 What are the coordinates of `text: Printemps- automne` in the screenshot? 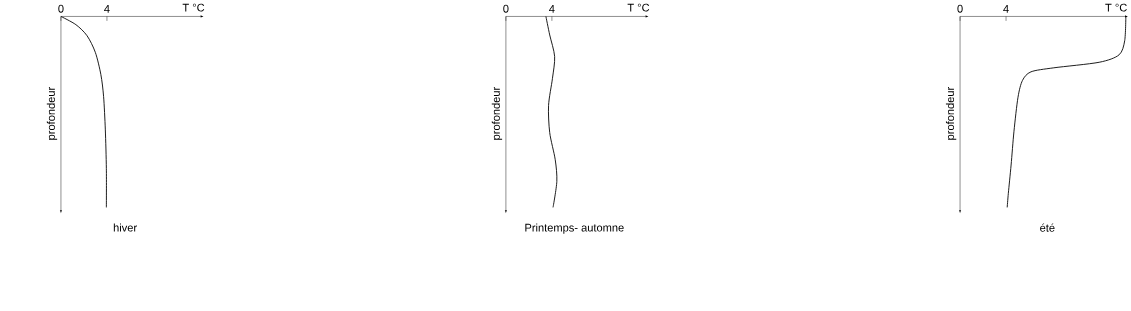 It's located at (574, 229).